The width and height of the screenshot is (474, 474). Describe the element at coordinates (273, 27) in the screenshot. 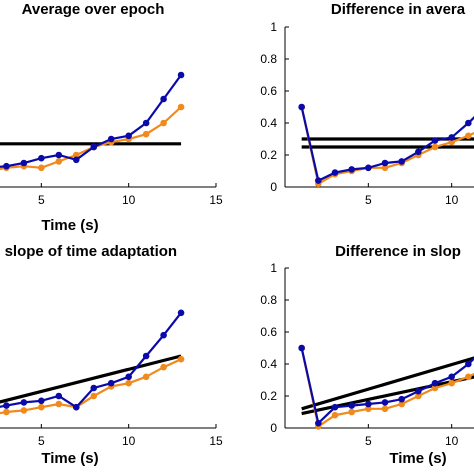

I see `y-tick-label: 1` at that location.